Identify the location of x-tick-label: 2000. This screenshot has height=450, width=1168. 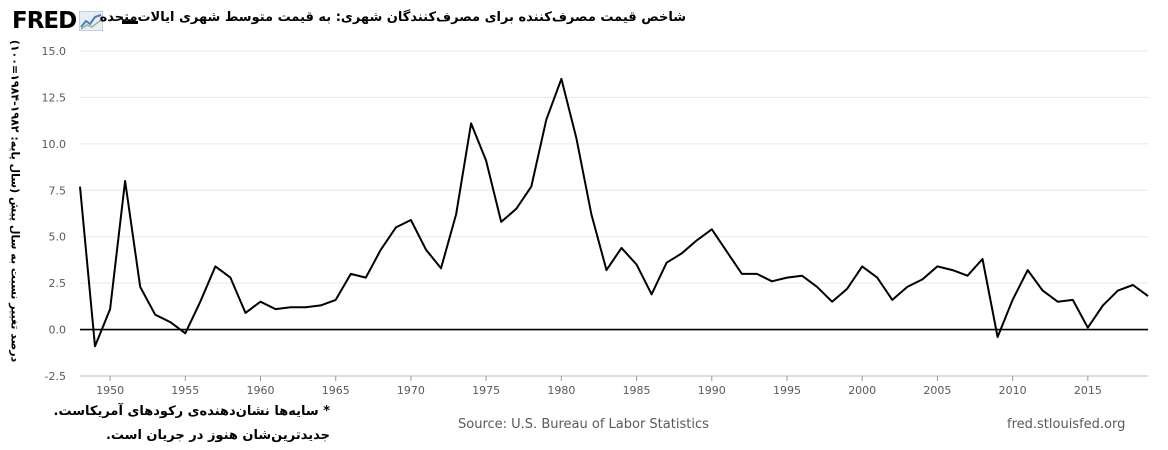
(862, 390).